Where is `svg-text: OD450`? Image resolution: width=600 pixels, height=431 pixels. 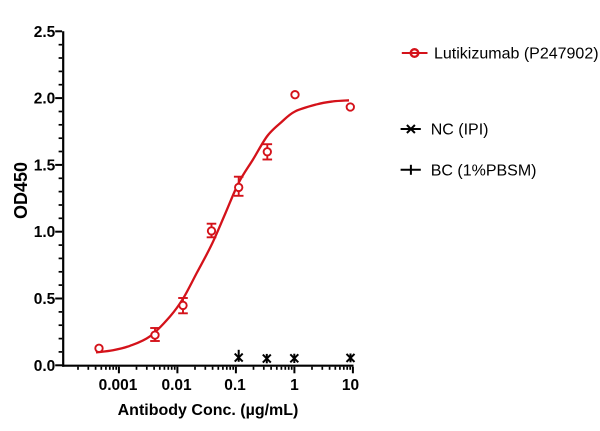 svg-text: OD450 is located at coordinates (21, 190).